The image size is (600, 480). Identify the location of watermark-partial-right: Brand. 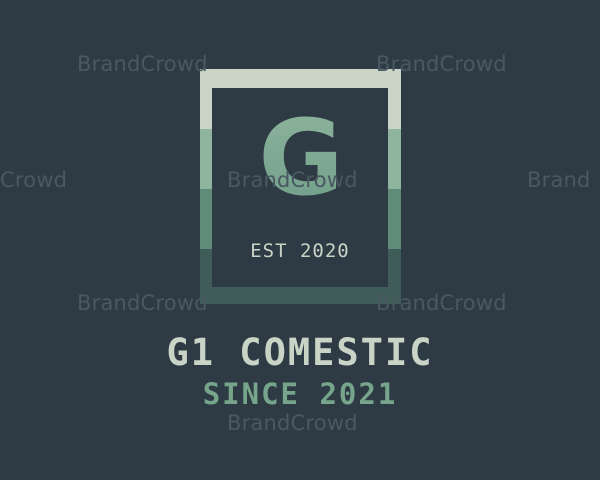
(559, 180).